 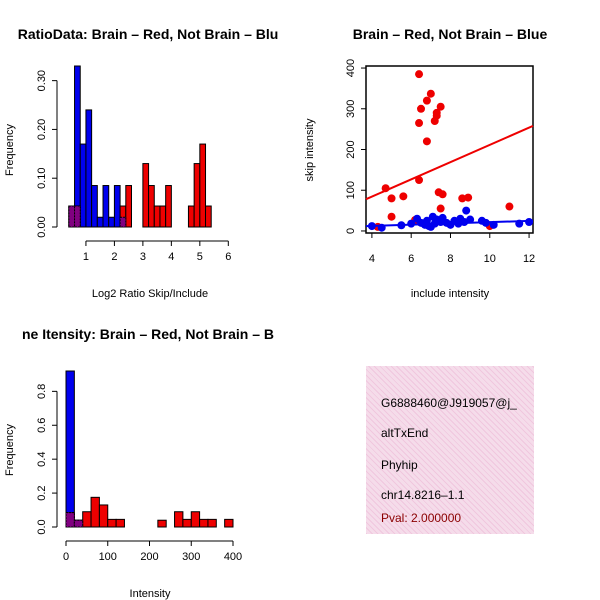 I want to click on ratio-y-tick-label: 0.10, so click(x=42, y=178).